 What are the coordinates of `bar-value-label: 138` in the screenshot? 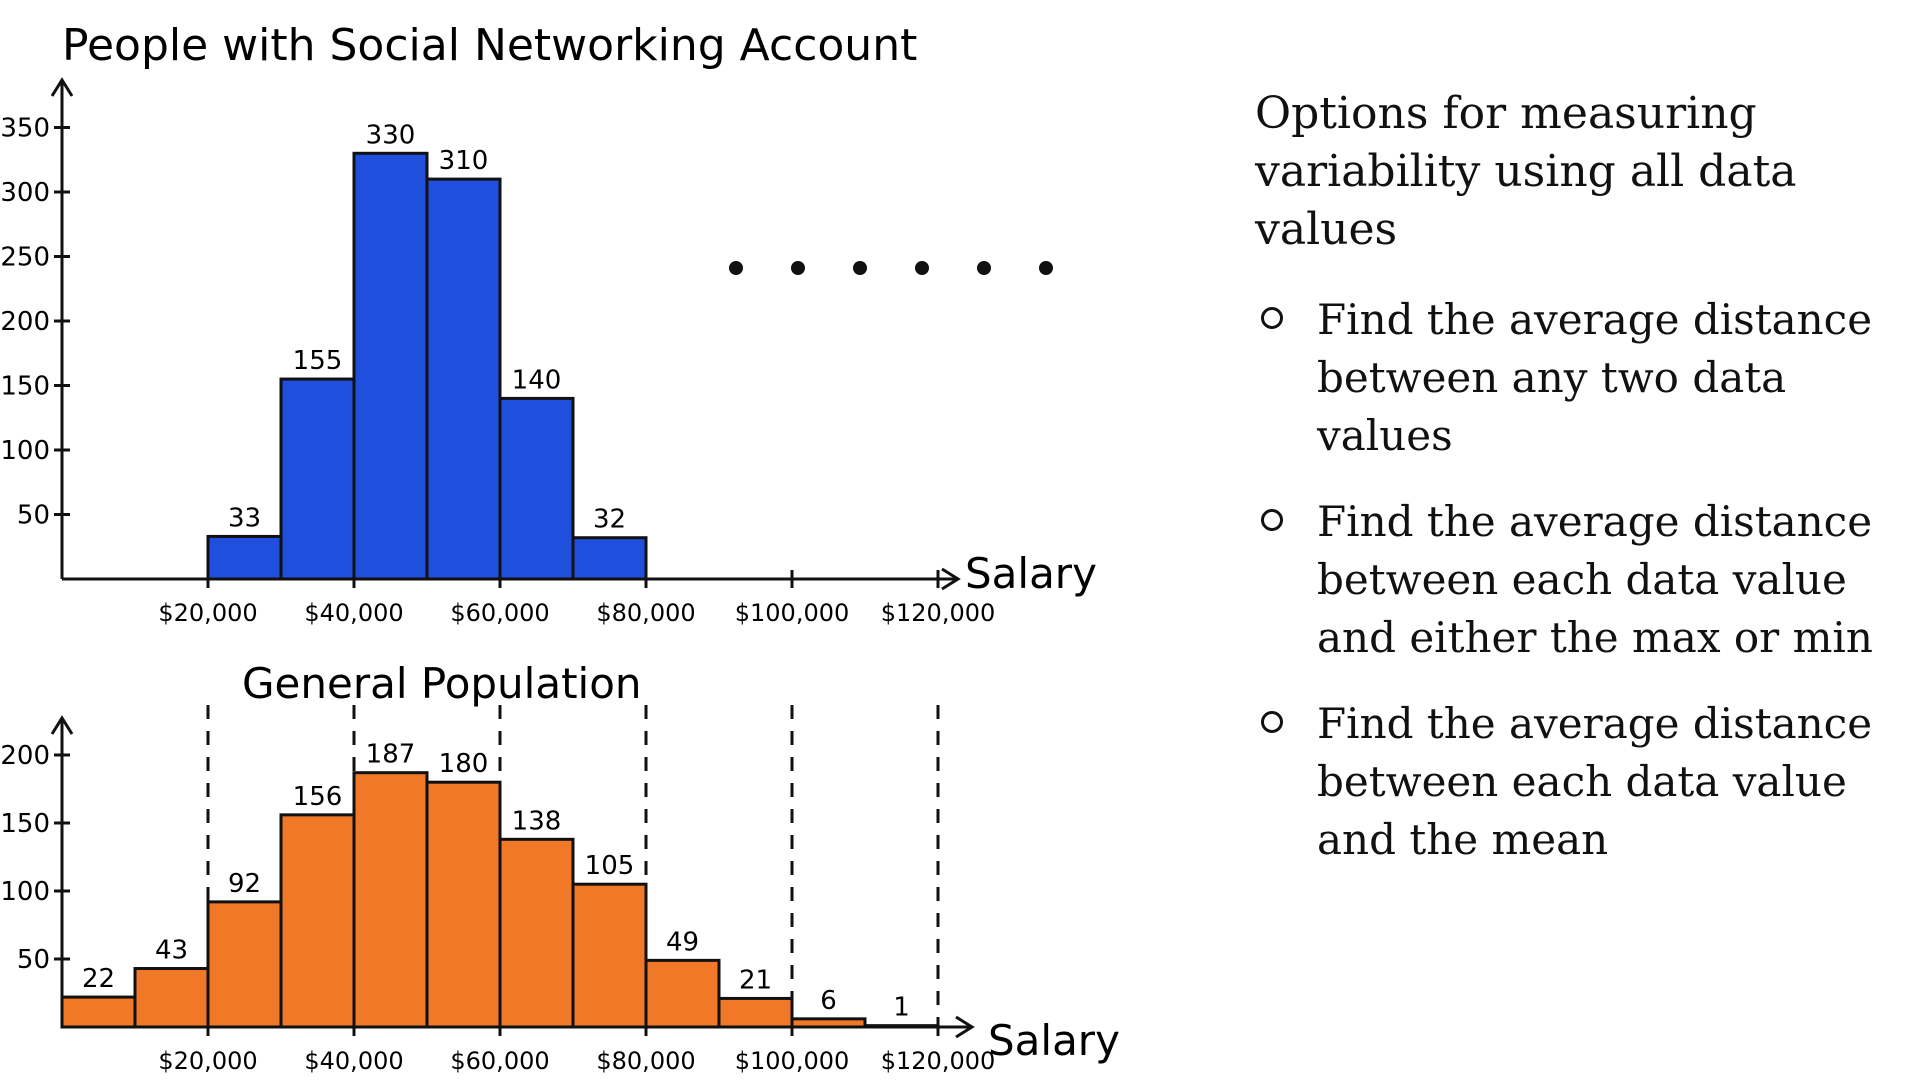 It's located at (537, 821).